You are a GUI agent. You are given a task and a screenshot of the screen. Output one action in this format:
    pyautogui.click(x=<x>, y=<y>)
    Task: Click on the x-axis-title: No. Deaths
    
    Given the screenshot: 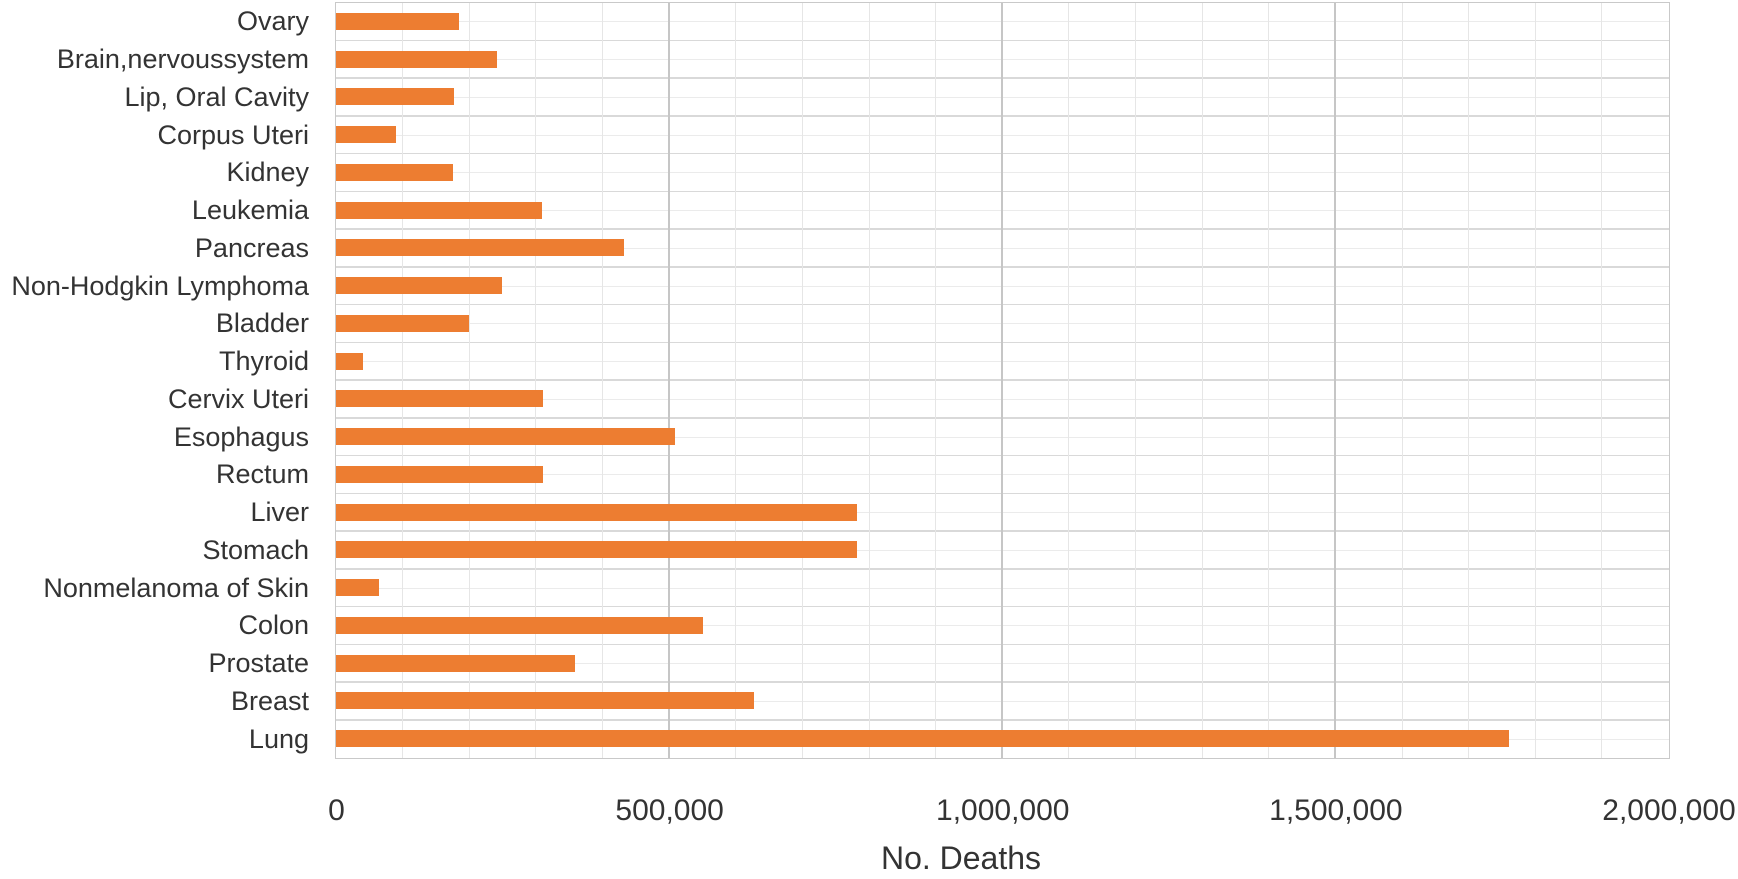 What is the action you would take?
    pyautogui.click(x=961, y=858)
    